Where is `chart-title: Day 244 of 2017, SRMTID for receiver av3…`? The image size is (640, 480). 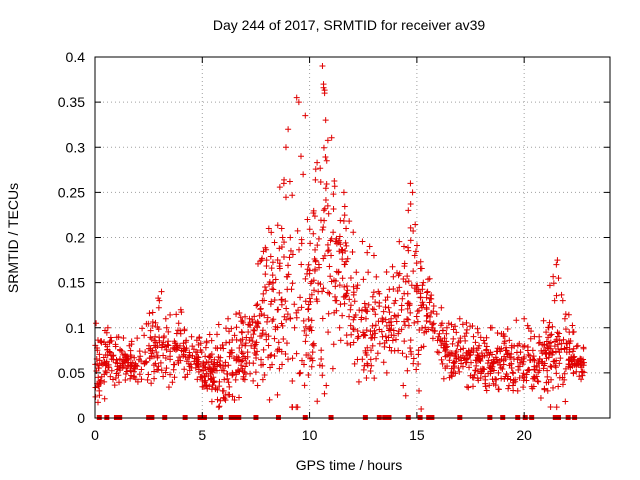 chart-title: Day 244 of 2017, SRMTID for receiver av3… is located at coordinates (349, 25).